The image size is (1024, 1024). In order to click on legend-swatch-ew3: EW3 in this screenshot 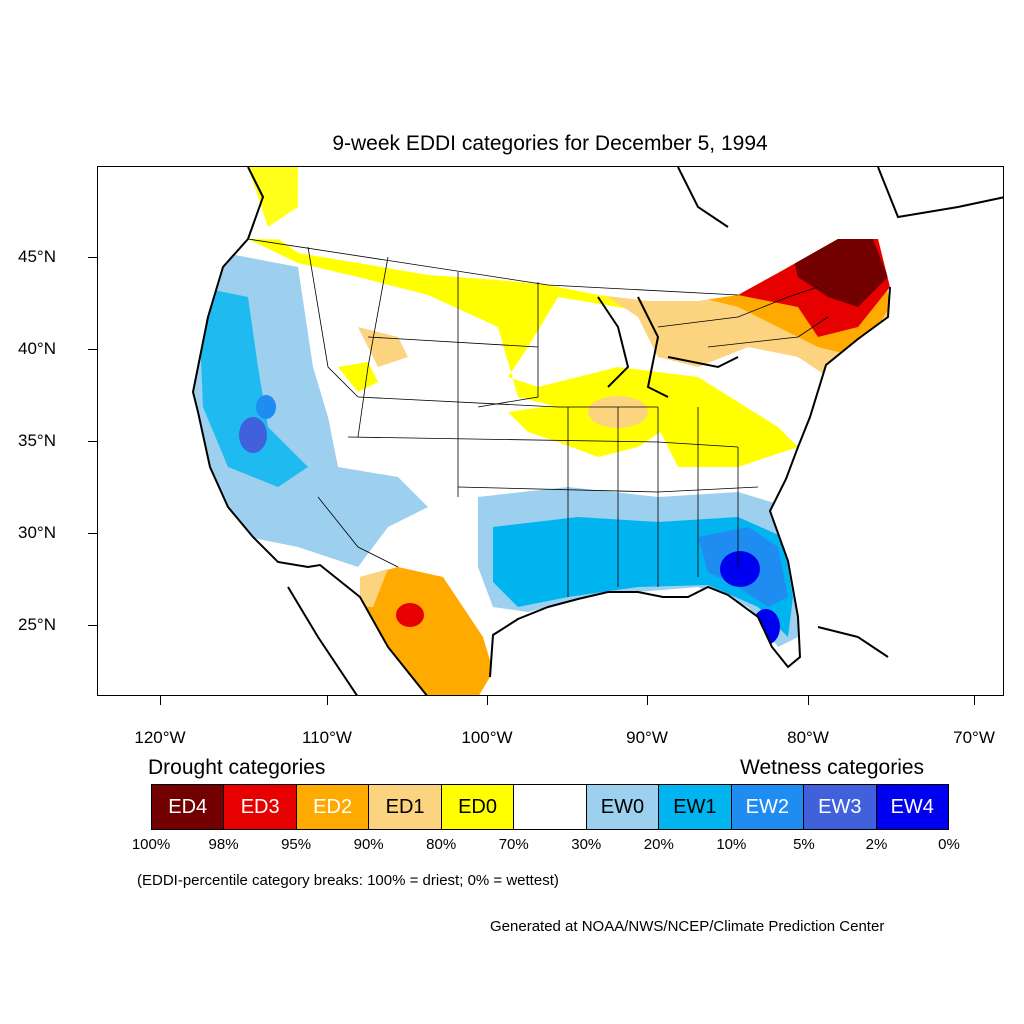, I will do `click(840, 807)`.